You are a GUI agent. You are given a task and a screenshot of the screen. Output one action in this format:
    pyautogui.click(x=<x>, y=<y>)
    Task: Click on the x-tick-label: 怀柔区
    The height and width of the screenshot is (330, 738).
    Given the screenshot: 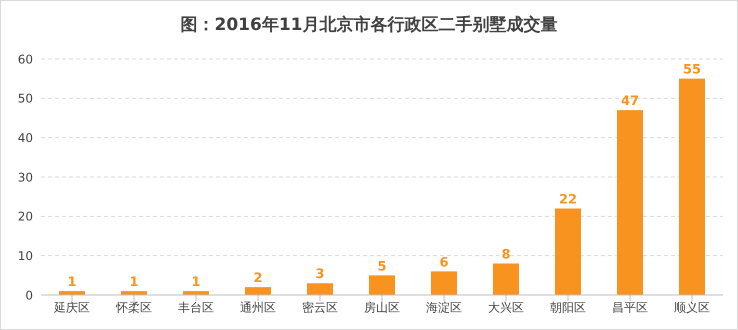 What is the action you would take?
    pyautogui.click(x=133, y=307)
    